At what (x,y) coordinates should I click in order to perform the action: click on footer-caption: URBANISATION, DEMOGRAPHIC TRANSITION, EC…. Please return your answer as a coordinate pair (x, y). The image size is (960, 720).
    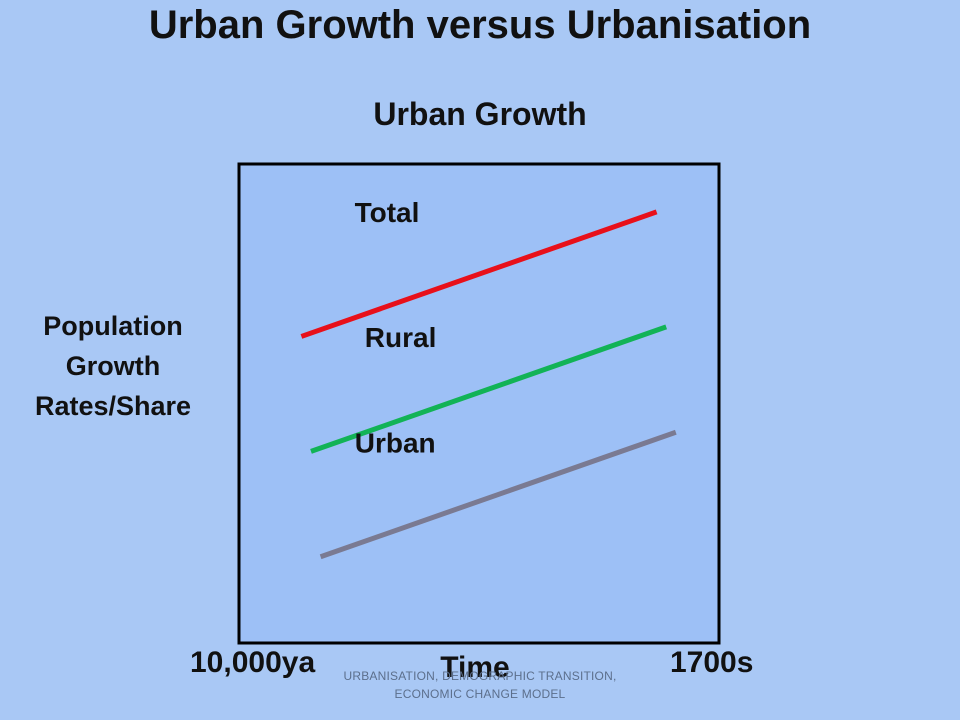
    Looking at the image, I should click on (480, 685).